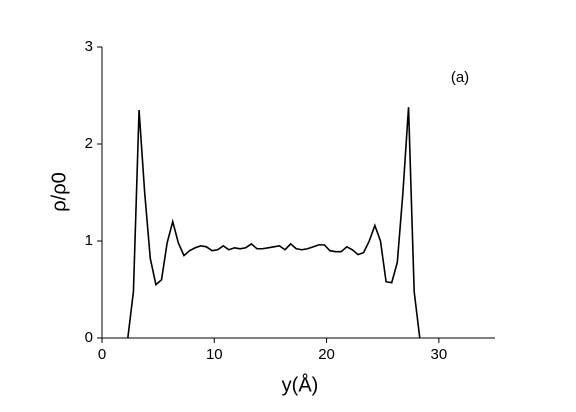 This screenshot has width=576, height=412. What do you see at coordinates (89, 143) in the screenshot?
I see `y-tick-label: 2` at bounding box center [89, 143].